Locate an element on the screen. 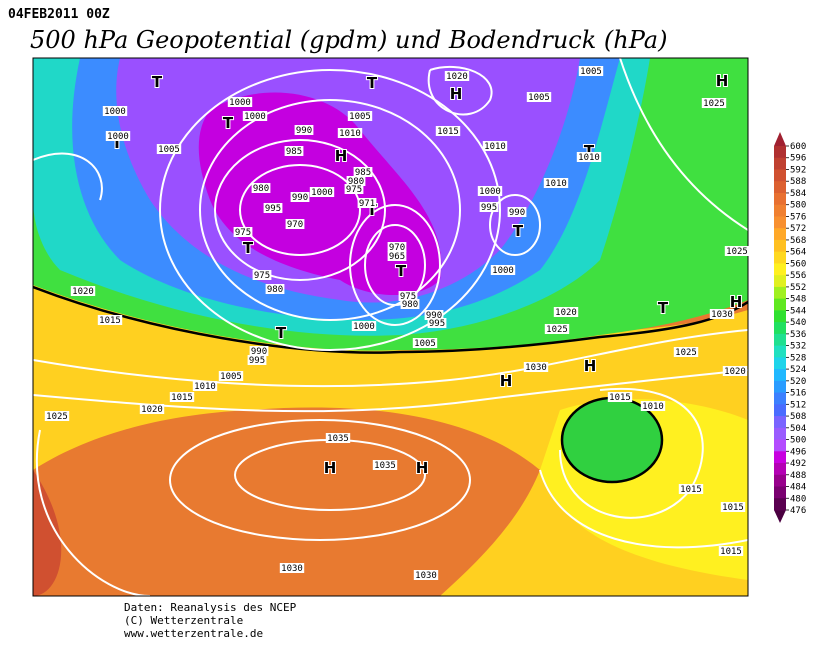 The image size is (821, 658). isobar-label: 1035 is located at coordinates (338, 439).